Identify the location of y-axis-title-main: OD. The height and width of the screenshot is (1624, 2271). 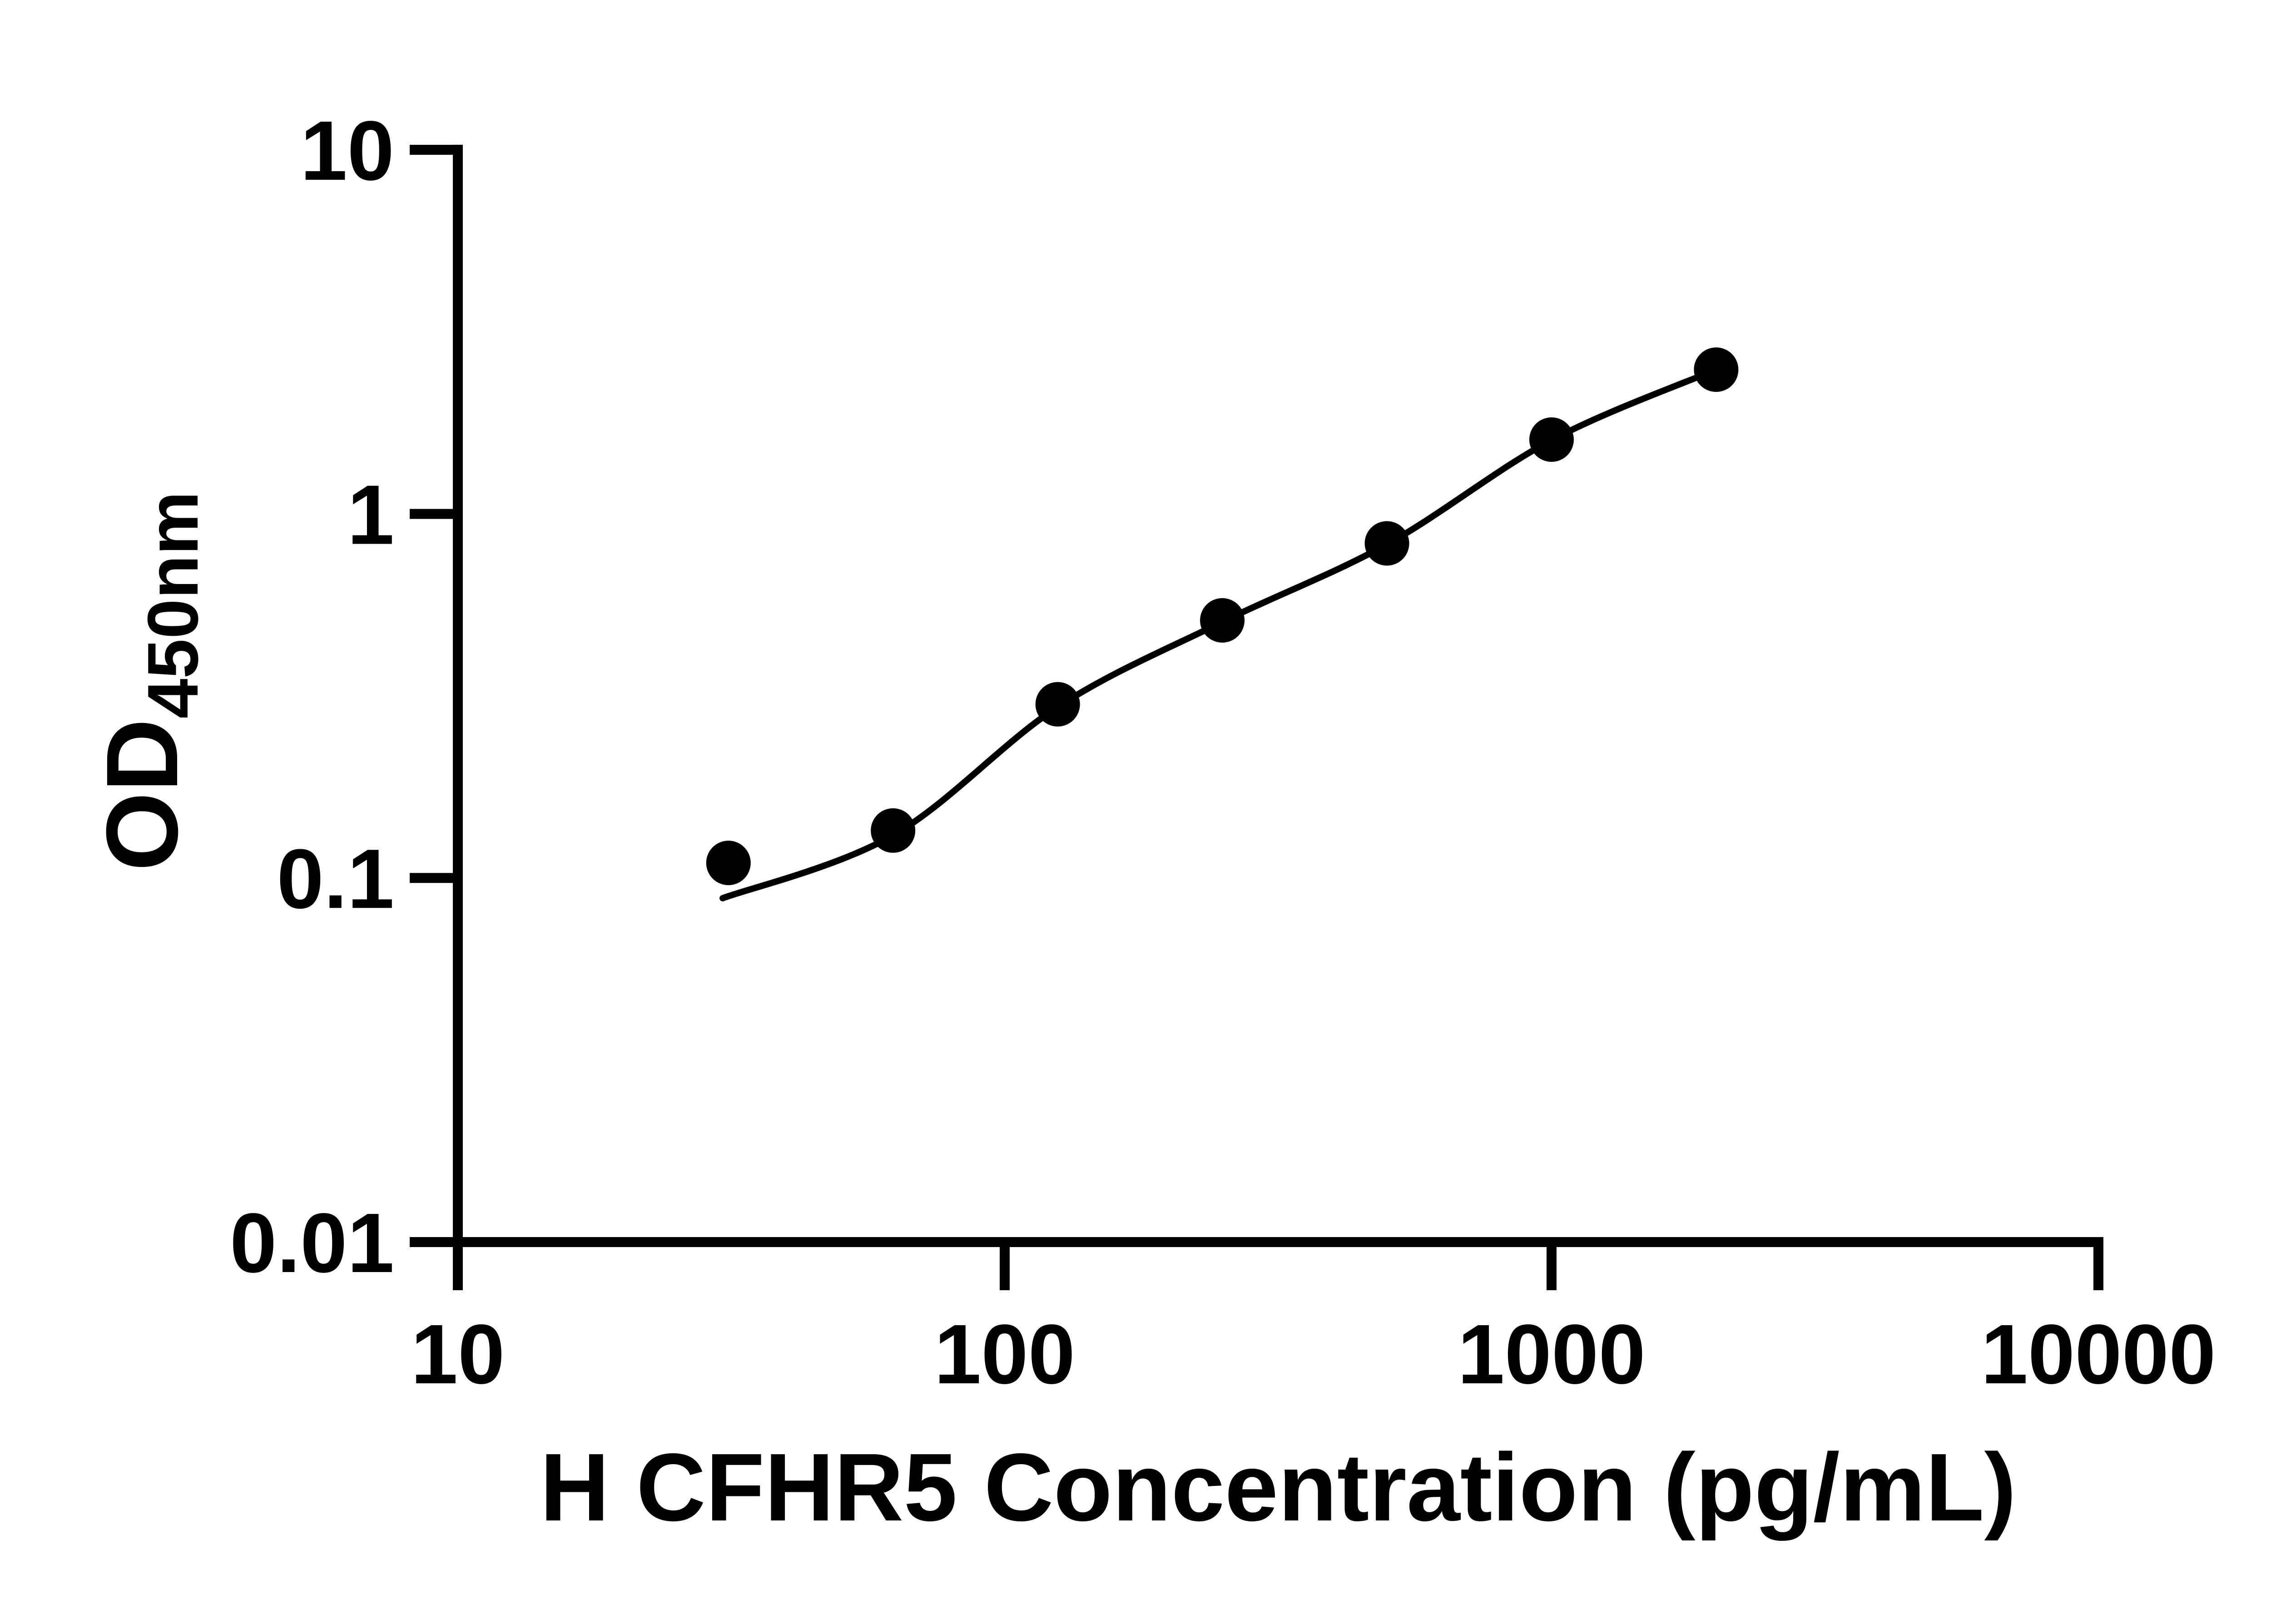
(142, 794).